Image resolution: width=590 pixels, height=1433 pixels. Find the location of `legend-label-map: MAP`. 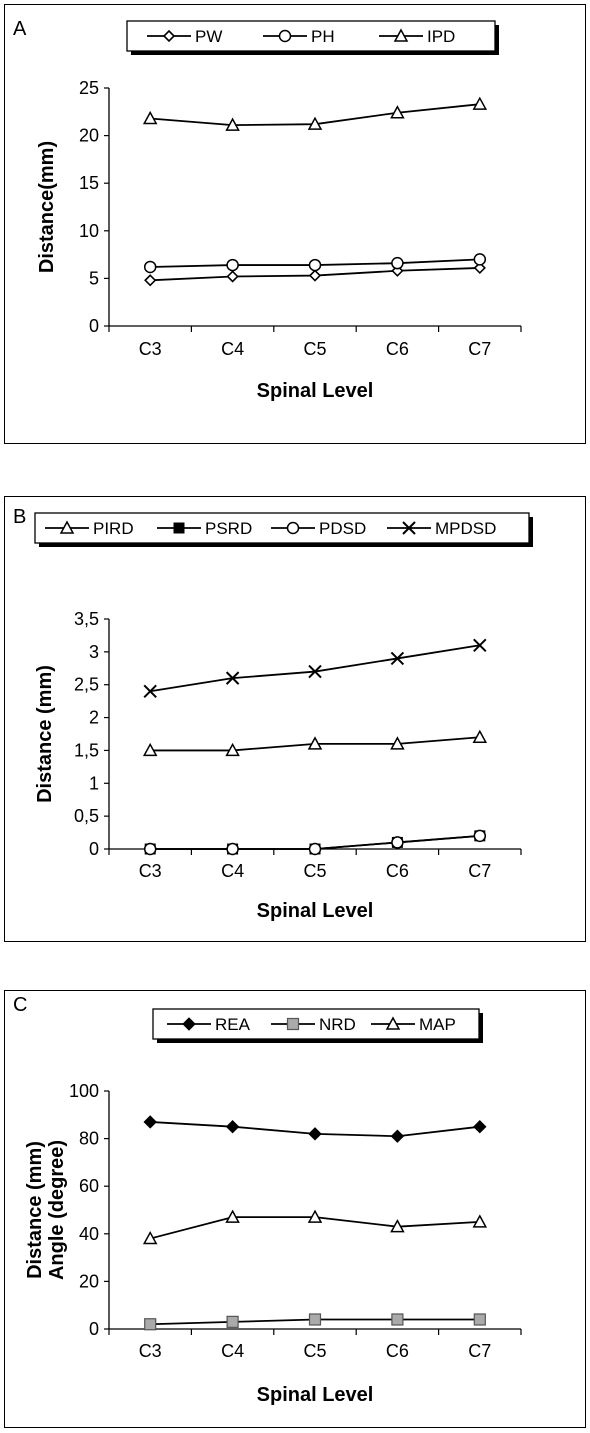

legend-label-map: MAP is located at coordinates (437, 1024).